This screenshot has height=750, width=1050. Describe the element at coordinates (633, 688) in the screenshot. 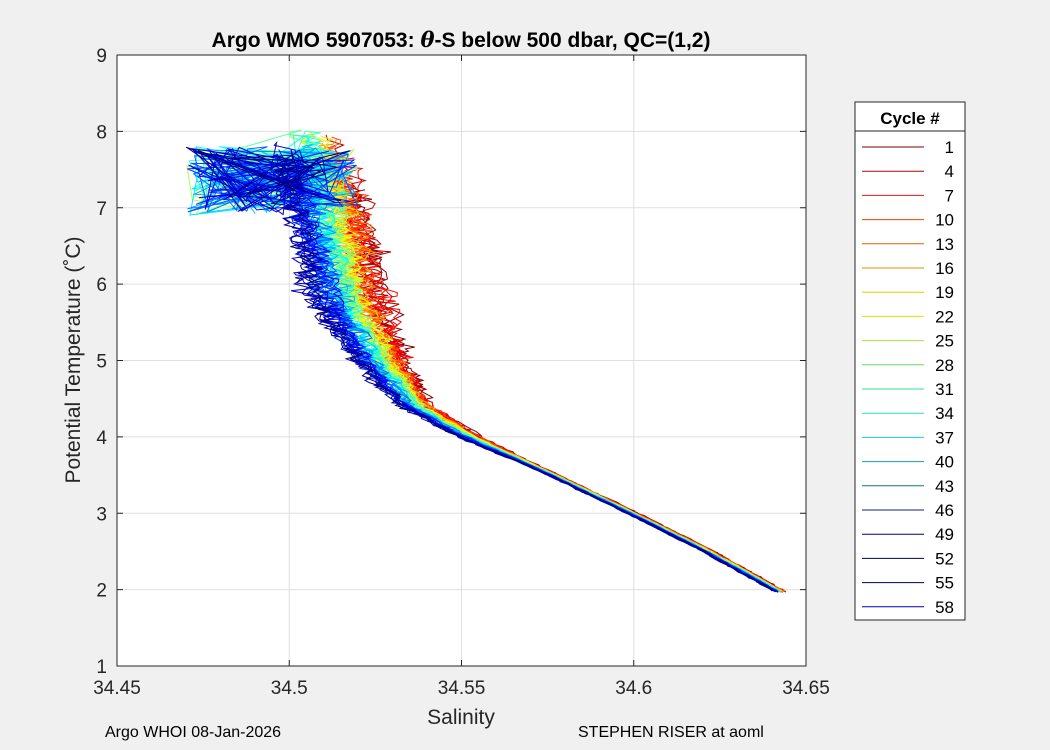

I see `x-tick-label: 34.6` at that location.